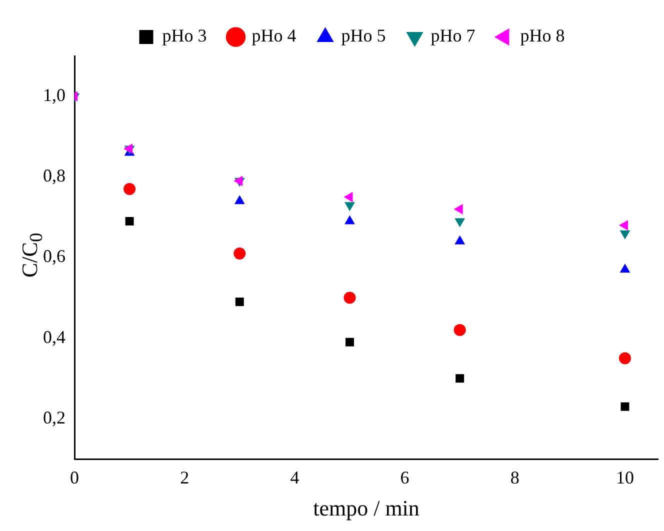  Describe the element at coordinates (185, 478) in the screenshot. I see `x-tick-label: 2` at that location.